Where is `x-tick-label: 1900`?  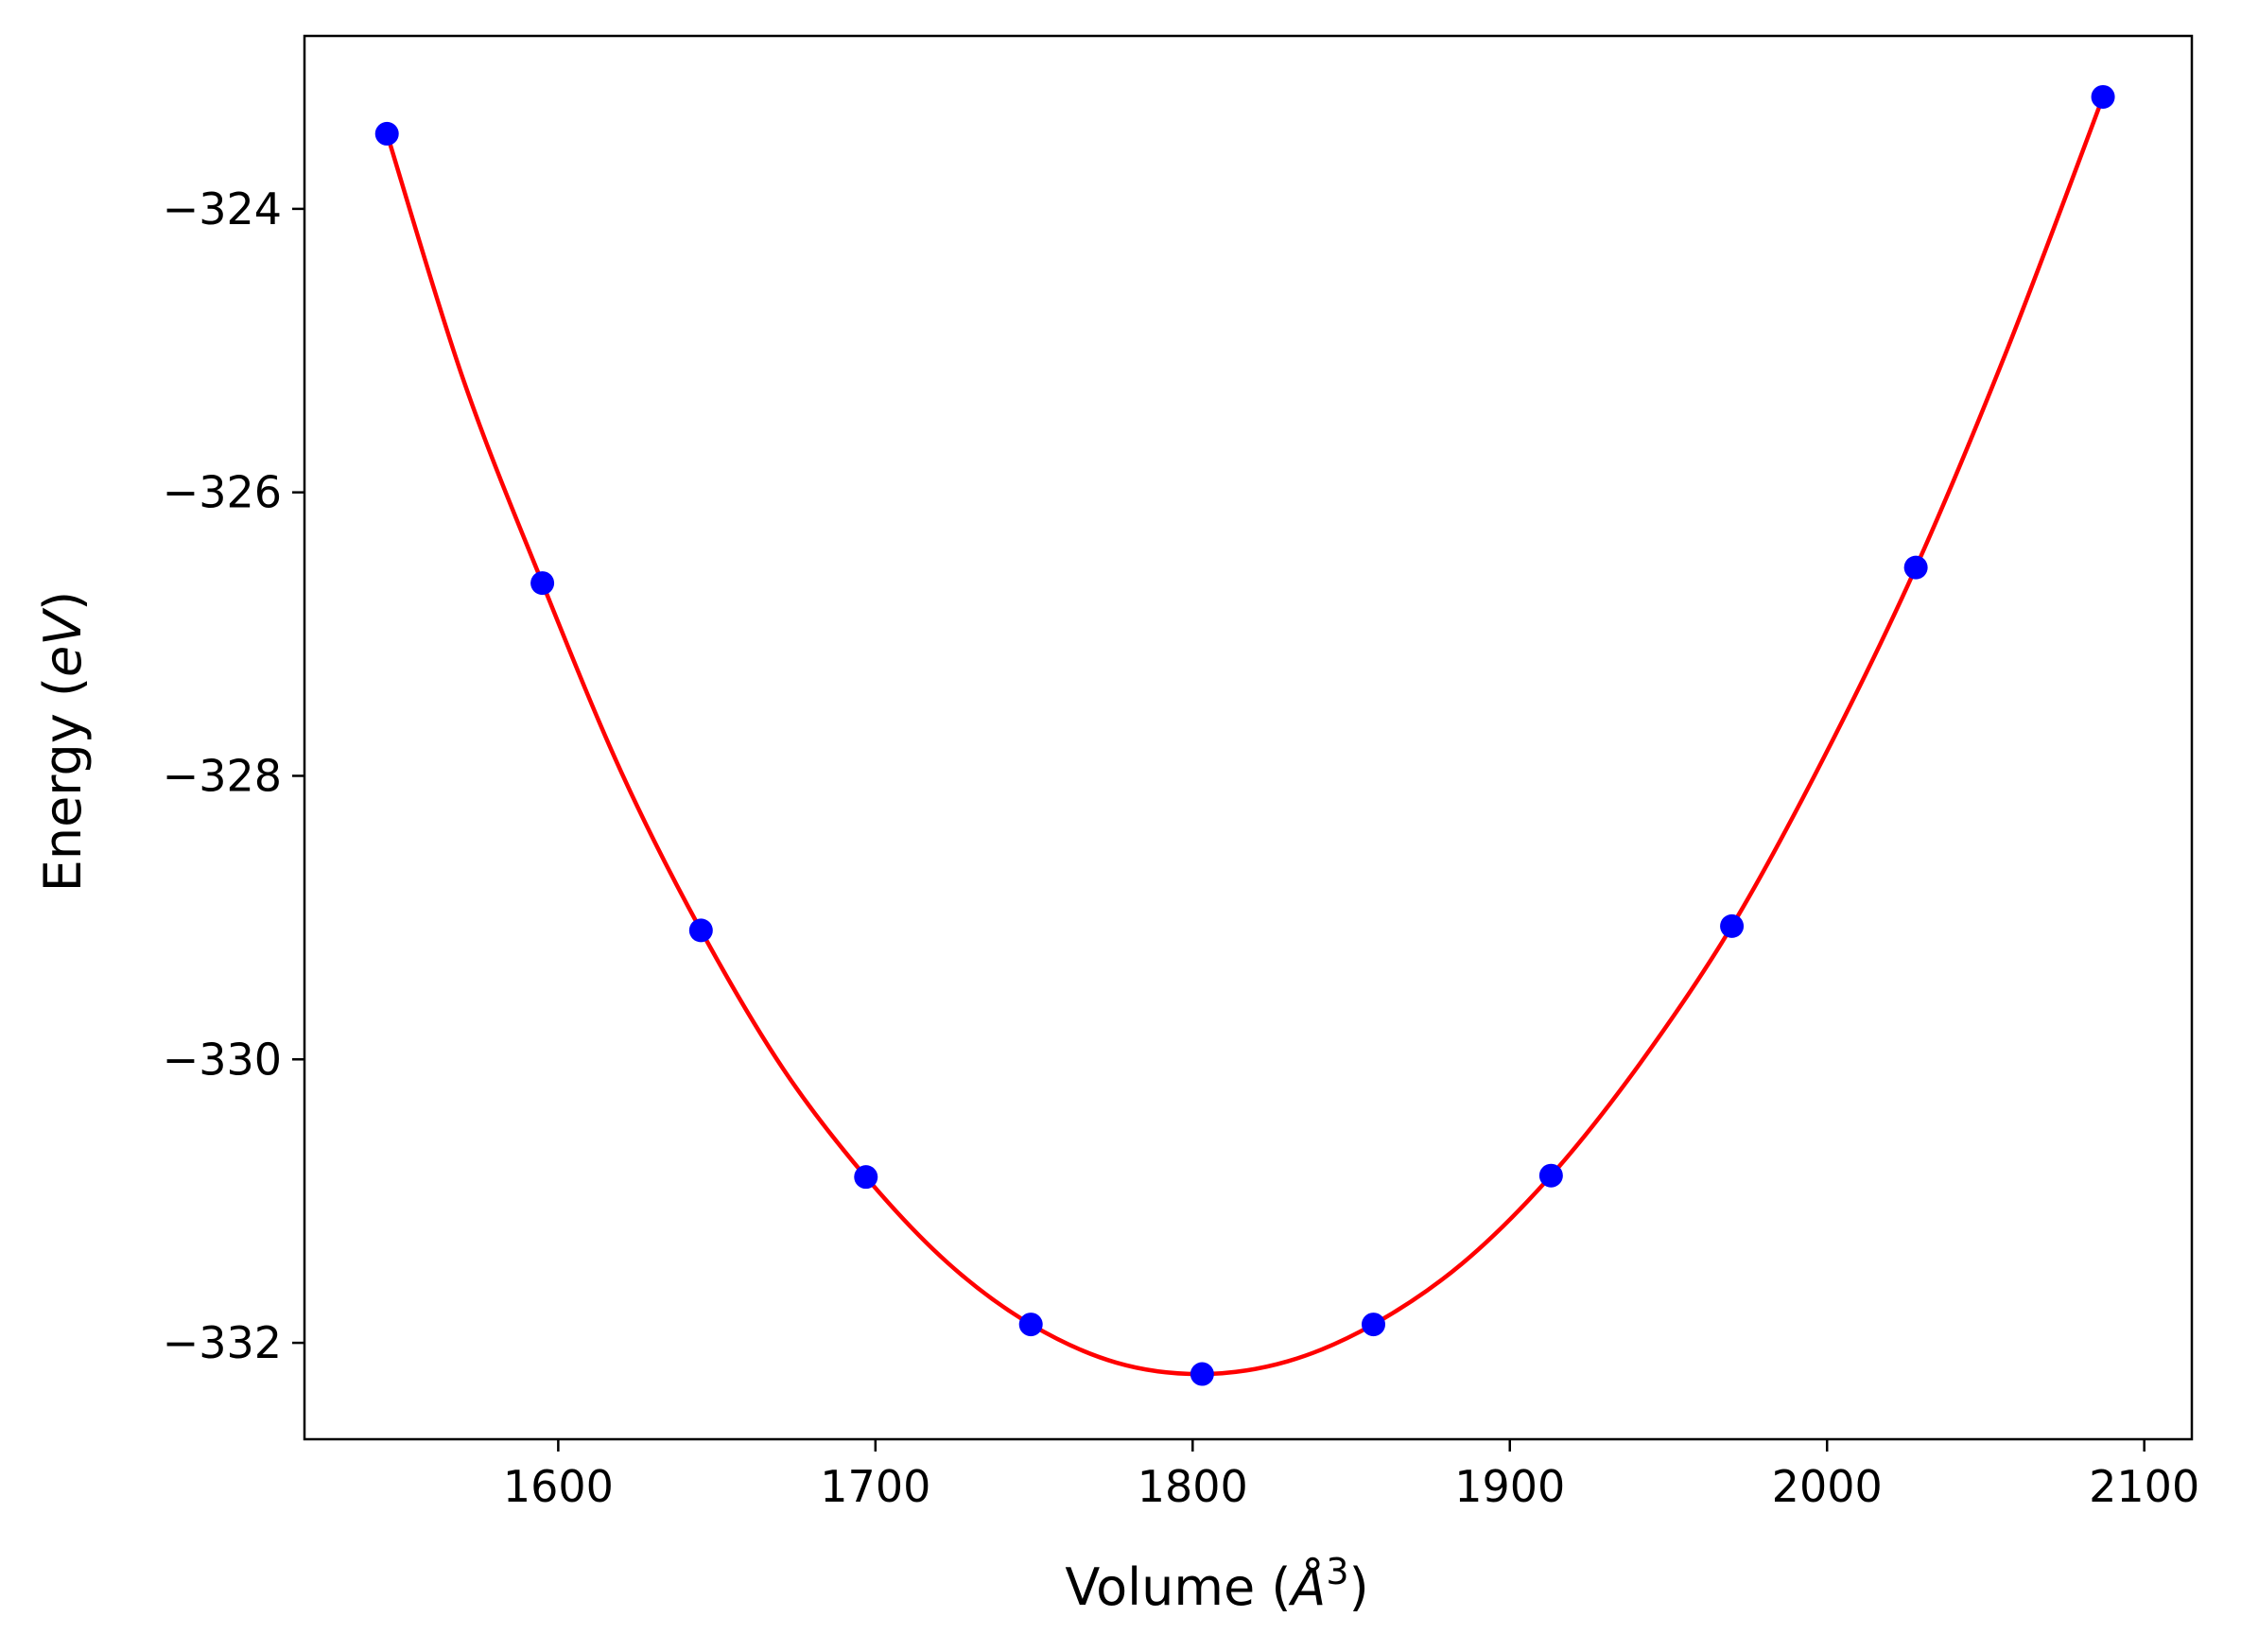 x-tick-label: 1900 is located at coordinates (1510, 1487).